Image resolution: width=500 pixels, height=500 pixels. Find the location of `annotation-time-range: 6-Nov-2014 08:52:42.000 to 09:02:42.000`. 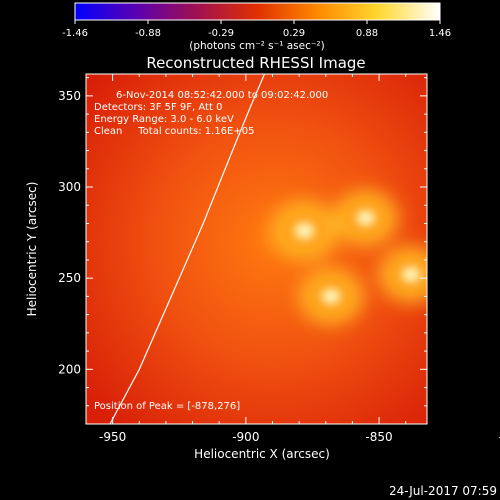

annotation-time-range: 6-Nov-2014 08:52:42.000 to 09:02:42.000 is located at coordinates (222, 95).